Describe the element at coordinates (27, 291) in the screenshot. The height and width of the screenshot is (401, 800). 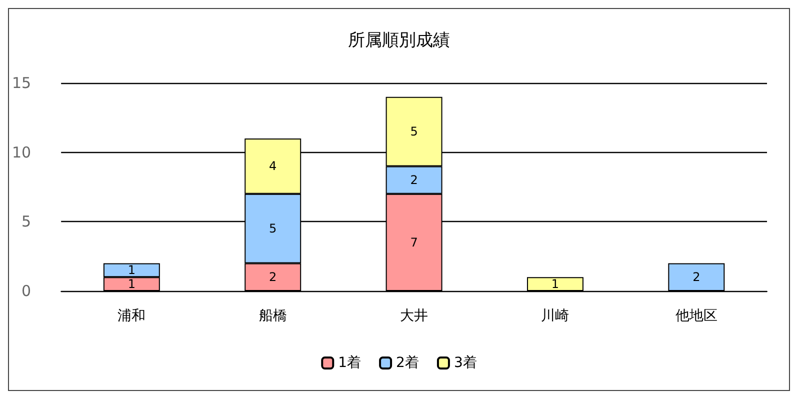
I see `y-tick-label: 0` at that location.